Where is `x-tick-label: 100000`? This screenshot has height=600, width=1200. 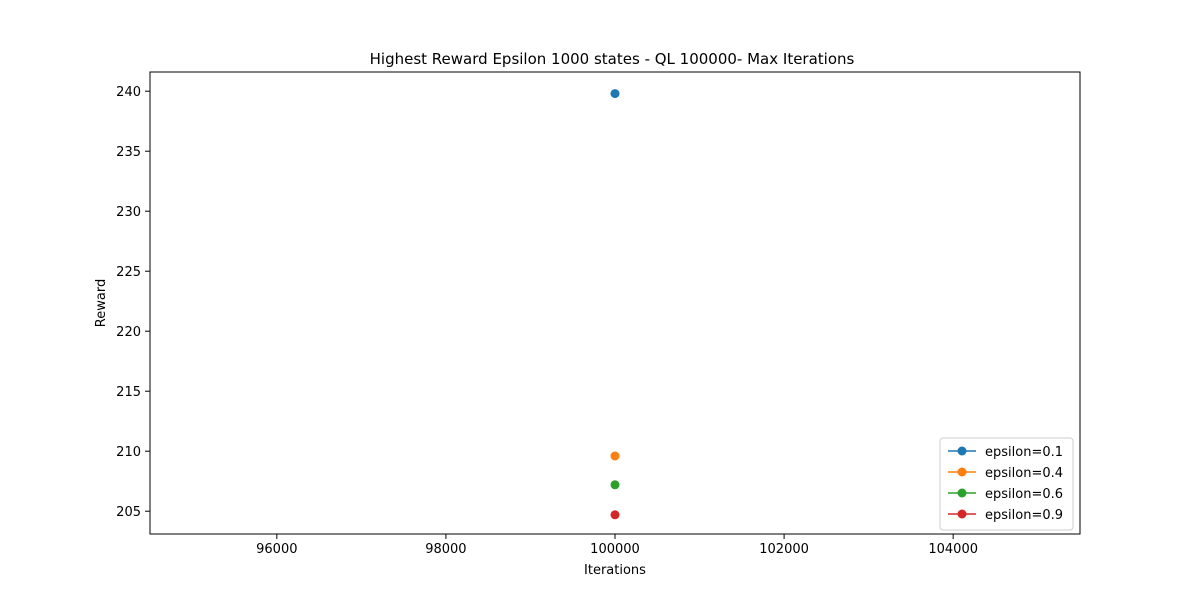
x-tick-label: 100000 is located at coordinates (615, 549).